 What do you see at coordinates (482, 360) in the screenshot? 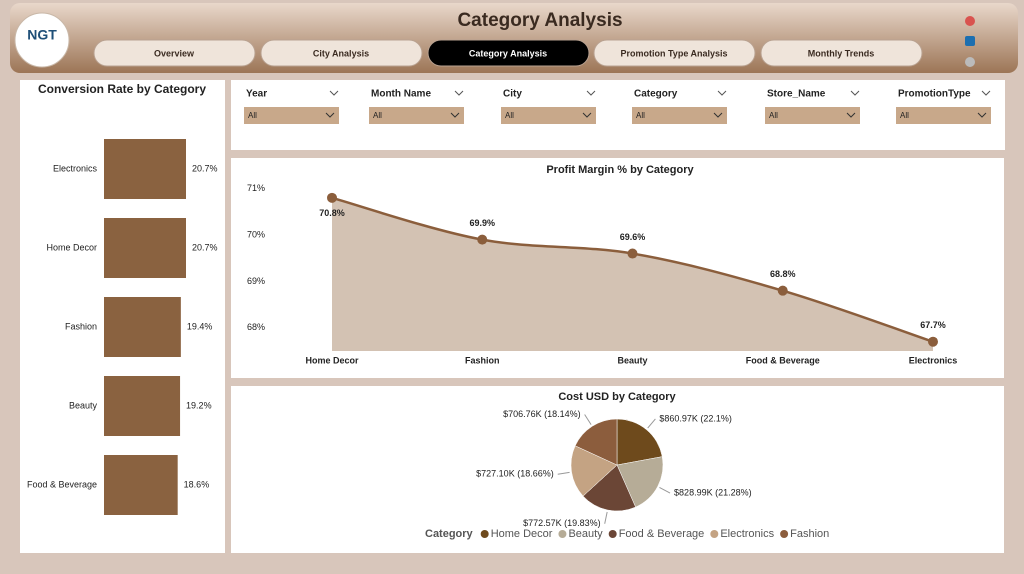
I see `x-tick-label: Fashion` at bounding box center [482, 360].